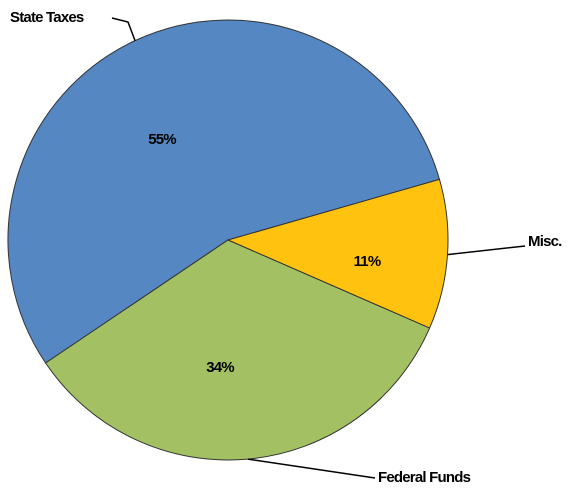 This screenshot has height=490, width=576. Describe the element at coordinates (424, 477) in the screenshot. I see `slice-label: Federal Funds` at that location.